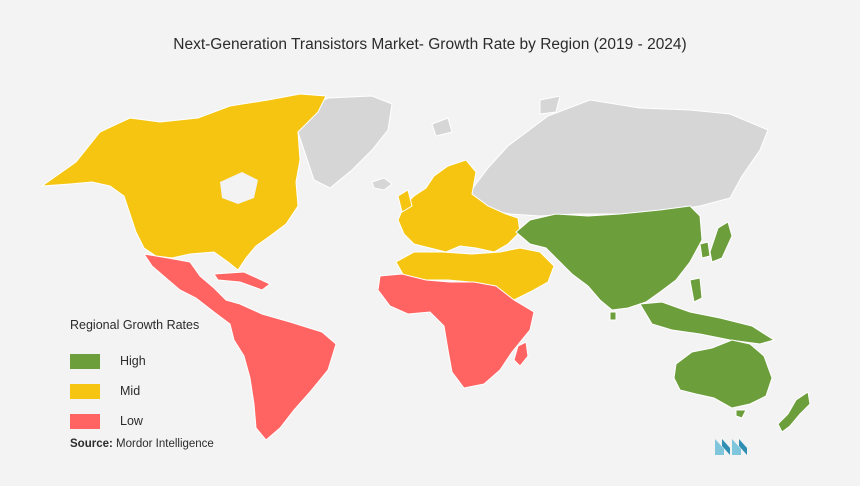 This screenshot has width=860, height=486. What do you see at coordinates (696, 290) in the screenshot?
I see `region-philippines` at bounding box center [696, 290].